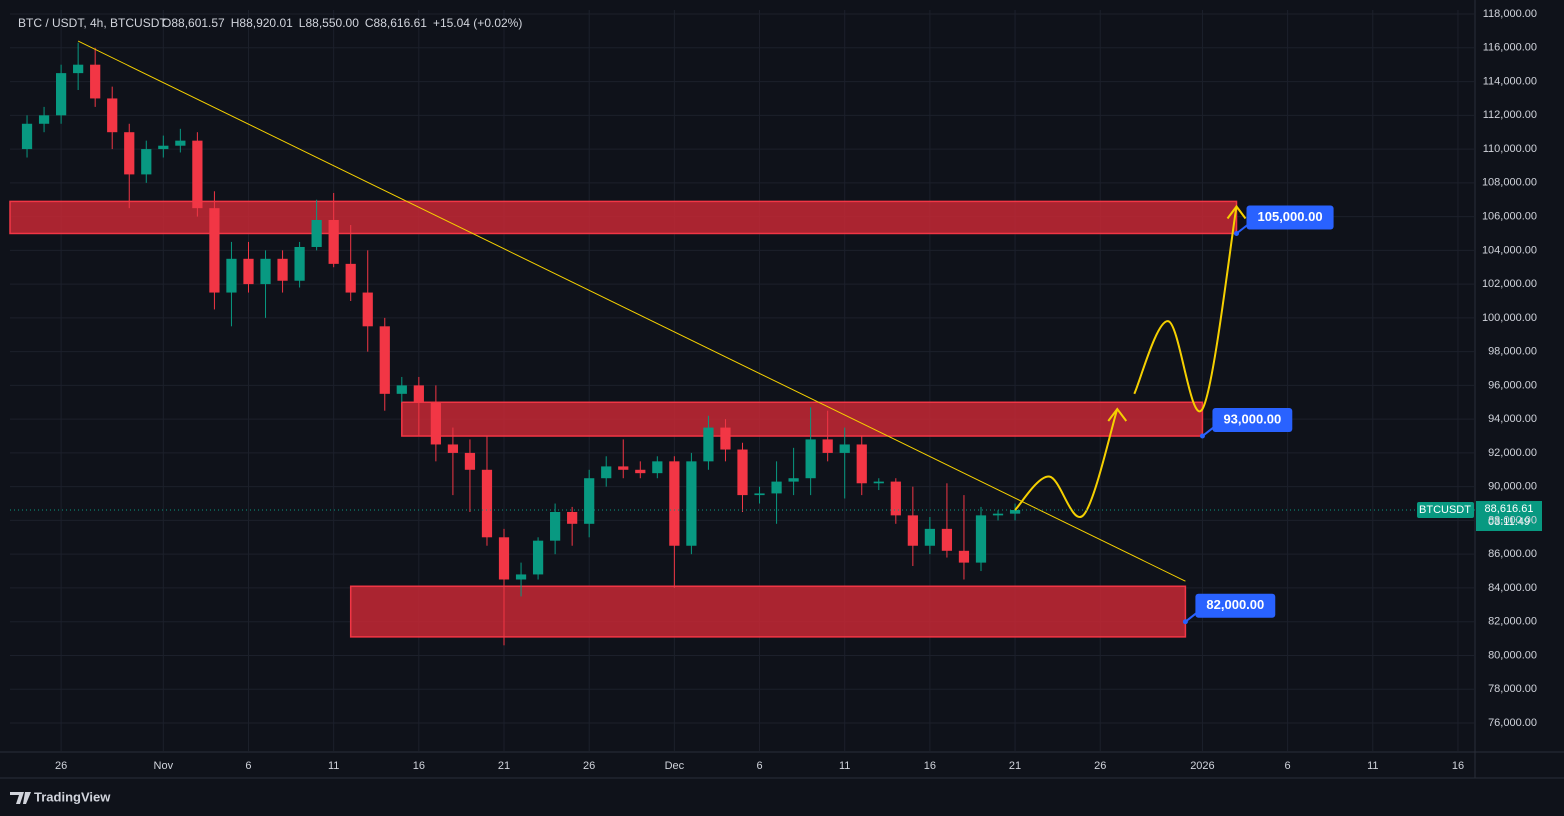 The image size is (1564, 816). I want to click on y-tick-label: 114,000.00, so click(1510, 81).